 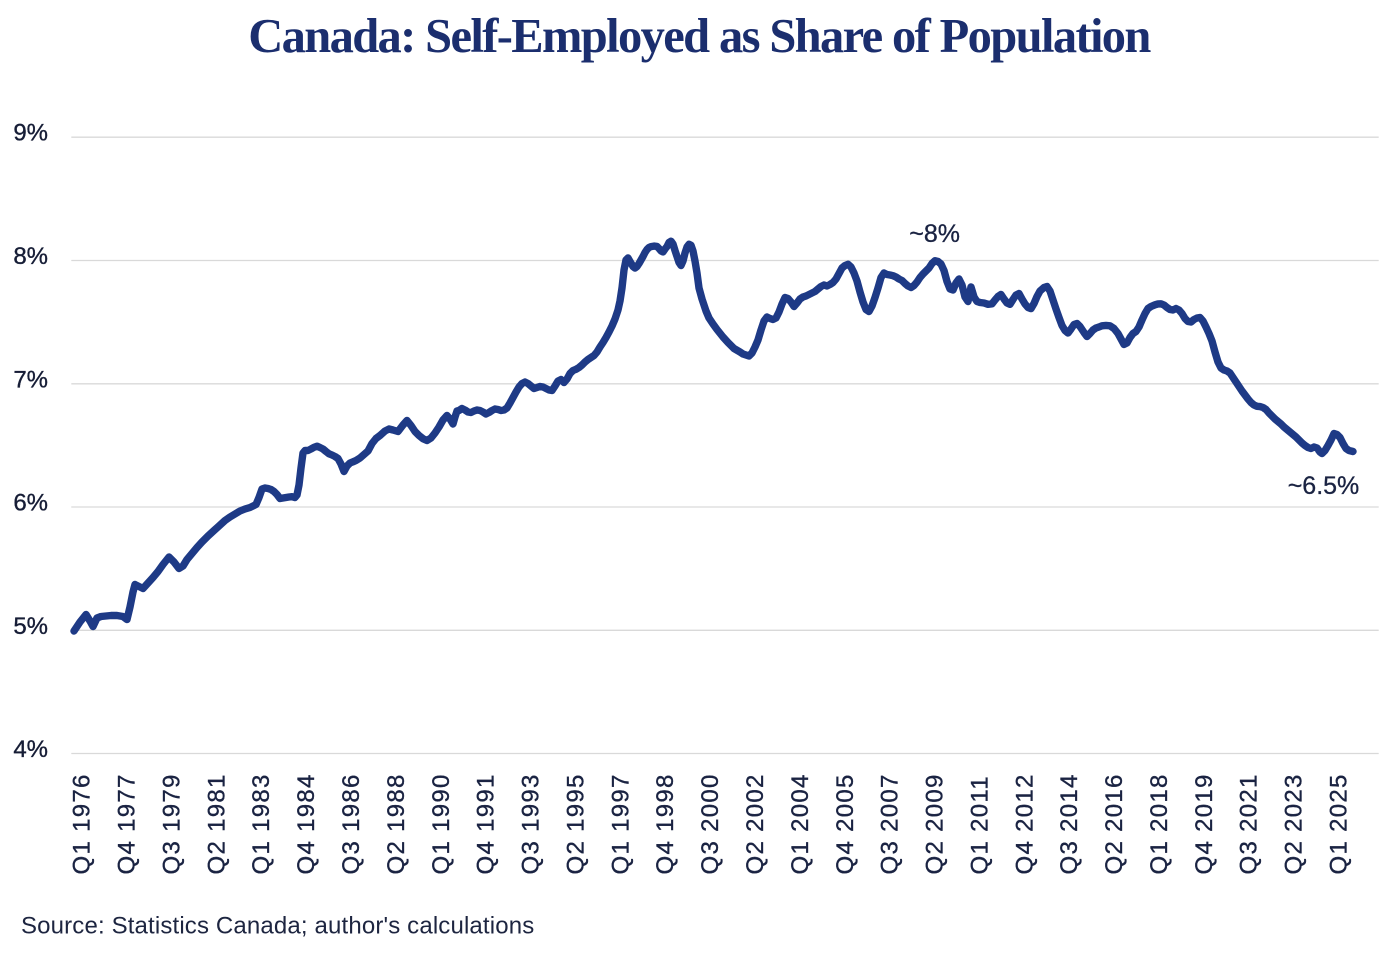 What do you see at coordinates (30, 749) in the screenshot?
I see `svg-text: 4%` at bounding box center [30, 749].